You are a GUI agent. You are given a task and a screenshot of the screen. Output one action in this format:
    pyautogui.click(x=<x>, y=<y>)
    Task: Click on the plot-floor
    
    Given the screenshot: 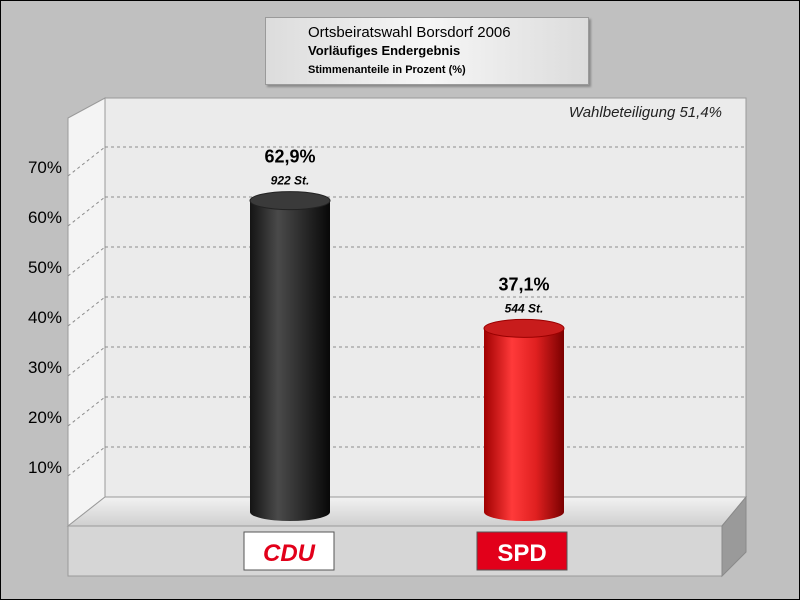 What is the action you would take?
    pyautogui.click(x=407, y=511)
    